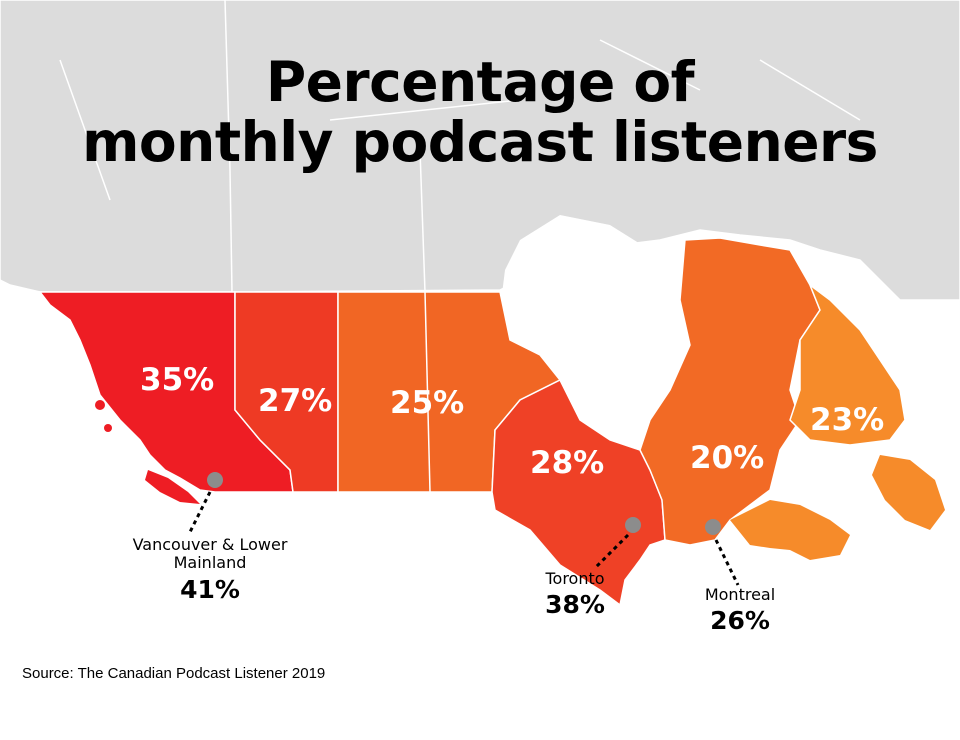  I want to click on toronto-label: Toronto, so click(575, 578).